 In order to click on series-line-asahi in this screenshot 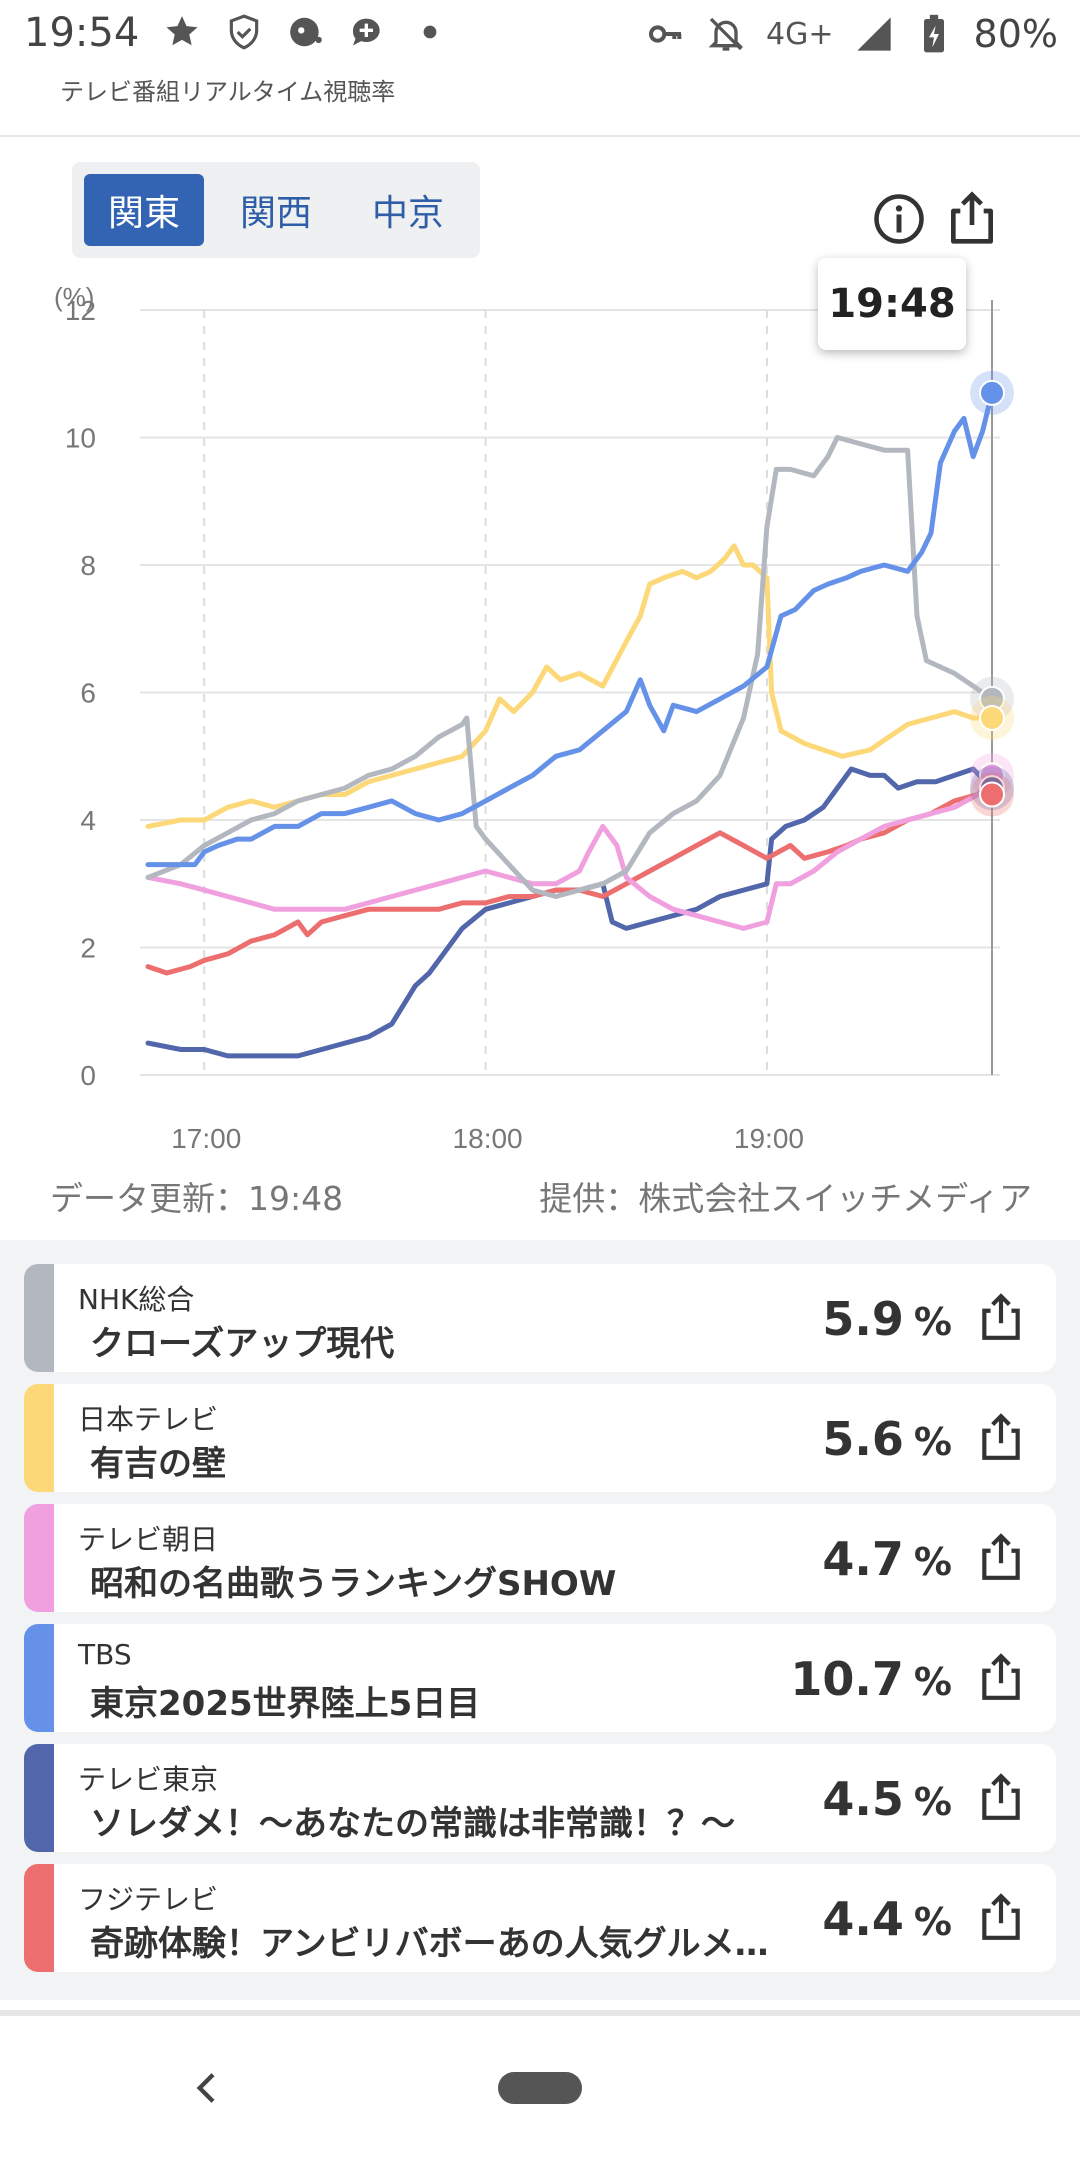, I will do `click(570, 851)`.